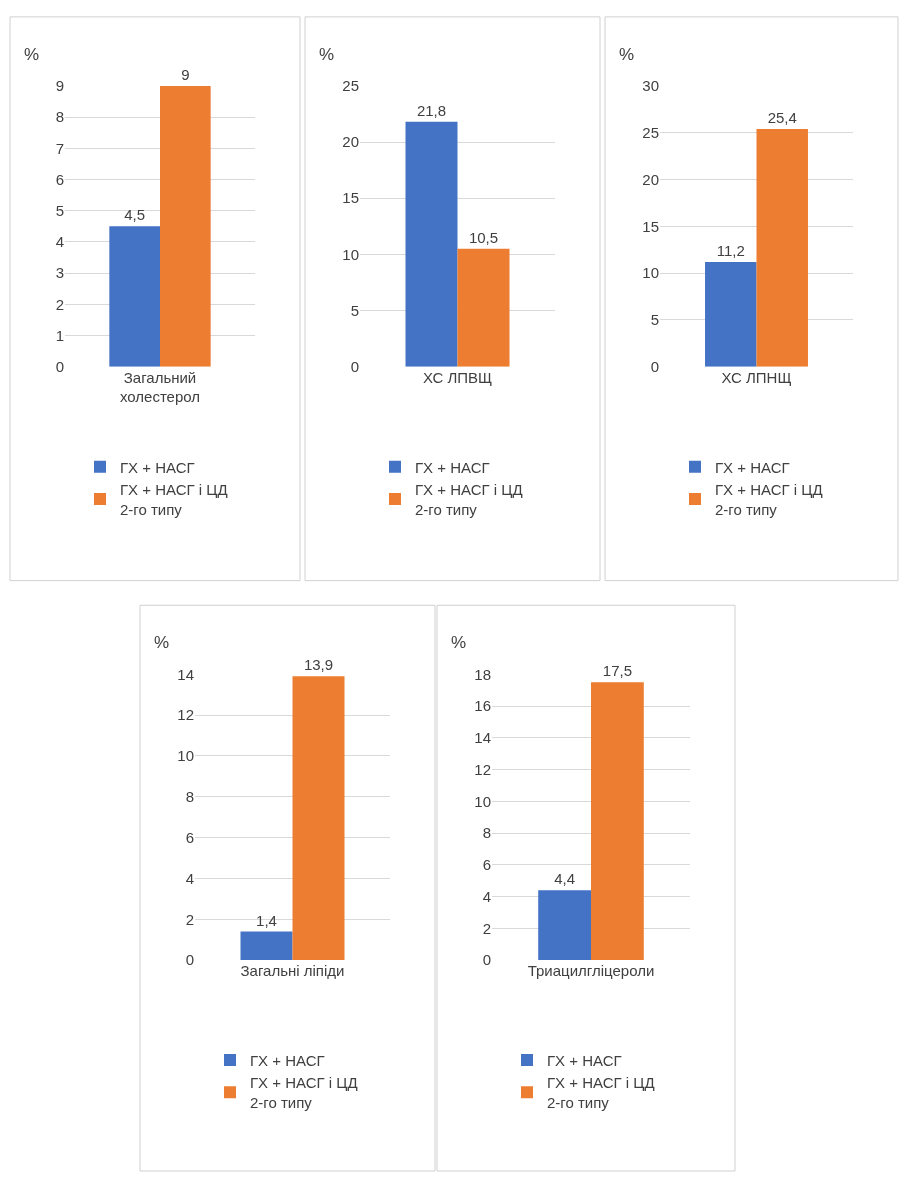 The image size is (900, 1179). What do you see at coordinates (482, 674) in the screenshot?
I see `y-tick-label: 18` at bounding box center [482, 674].